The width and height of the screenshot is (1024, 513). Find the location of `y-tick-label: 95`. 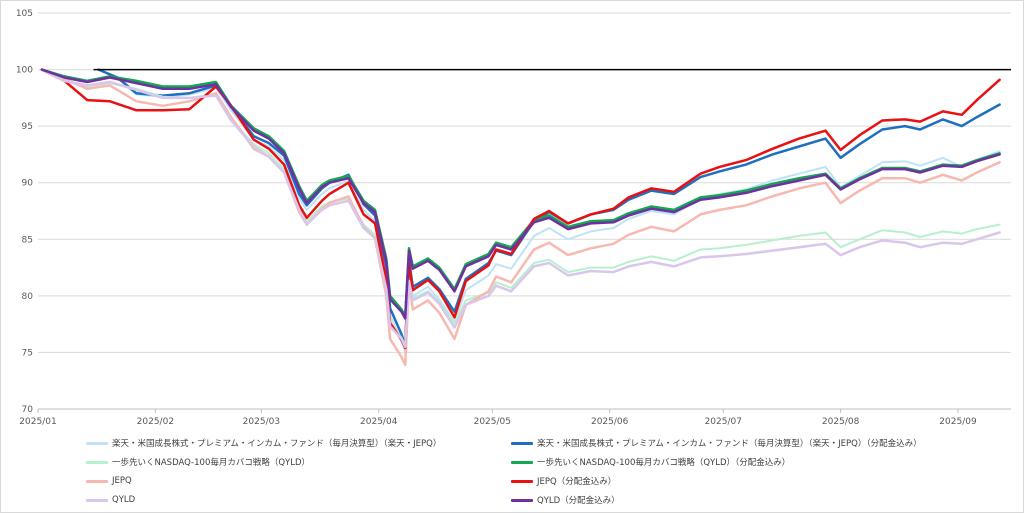

y-tick-label: 95 is located at coordinates (27, 127).